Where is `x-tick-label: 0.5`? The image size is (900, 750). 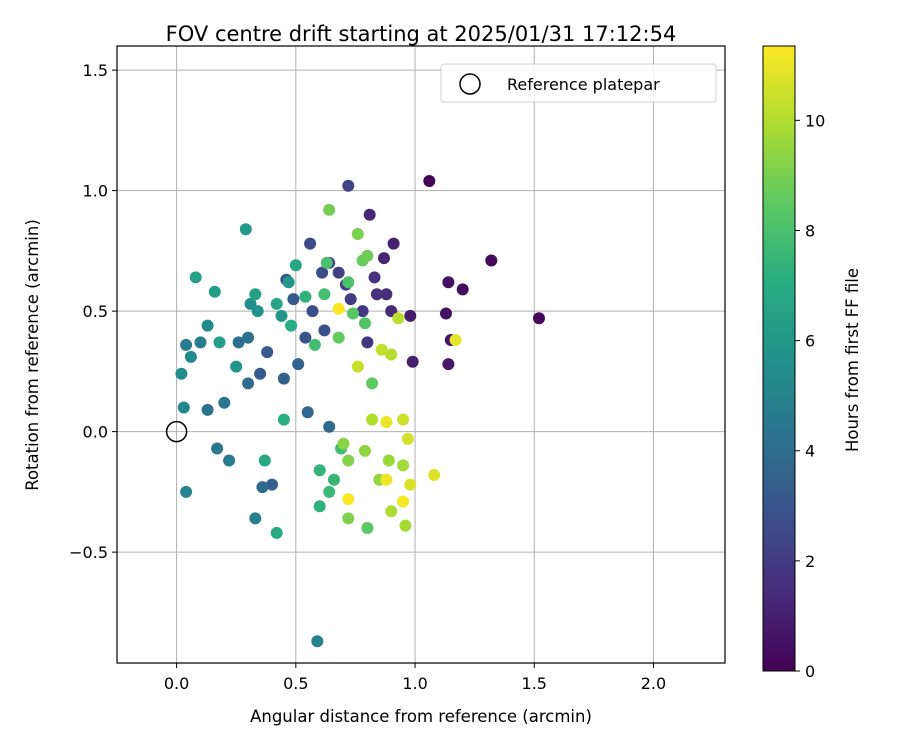 x-tick-label: 0.5 is located at coordinates (295, 683).